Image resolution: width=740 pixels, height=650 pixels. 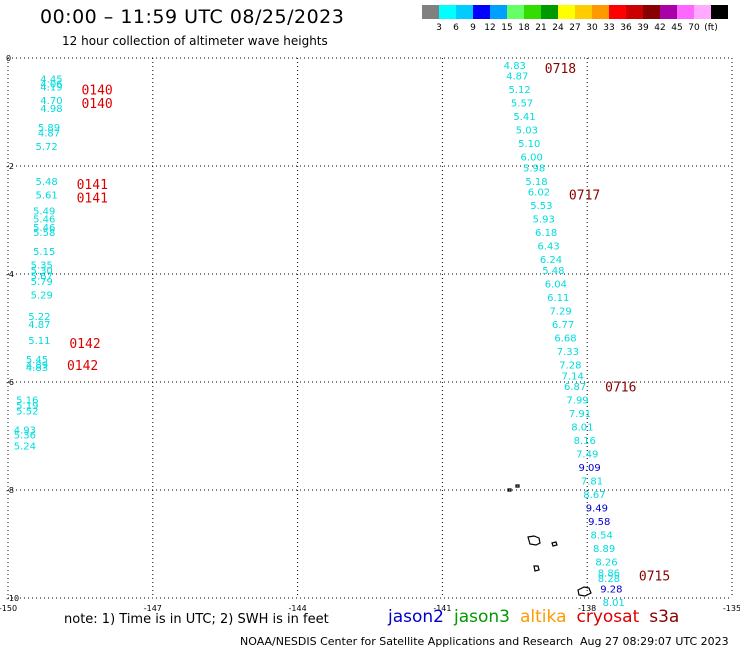 I want to click on wave-height-value: 6.77, so click(x=563, y=325).